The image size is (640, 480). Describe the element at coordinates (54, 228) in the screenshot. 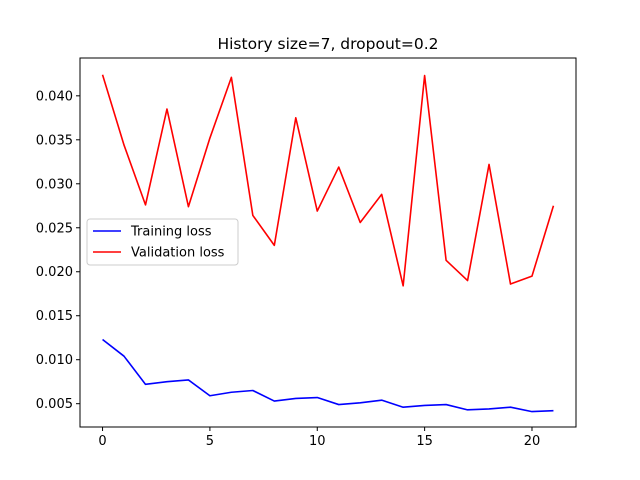

I see `y-tick-label-4: 0.025` at that location.